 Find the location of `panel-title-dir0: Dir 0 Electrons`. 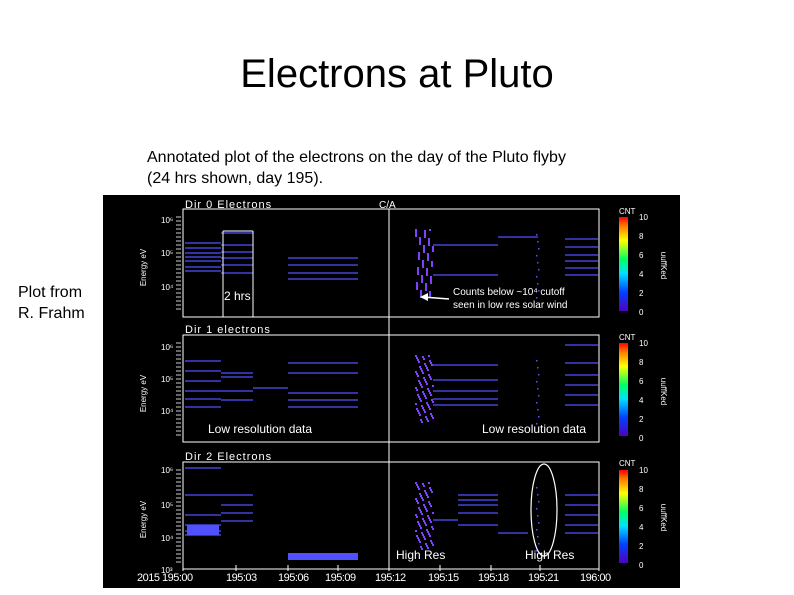

panel-title-dir0: Dir 0 Electrons is located at coordinates (229, 205).